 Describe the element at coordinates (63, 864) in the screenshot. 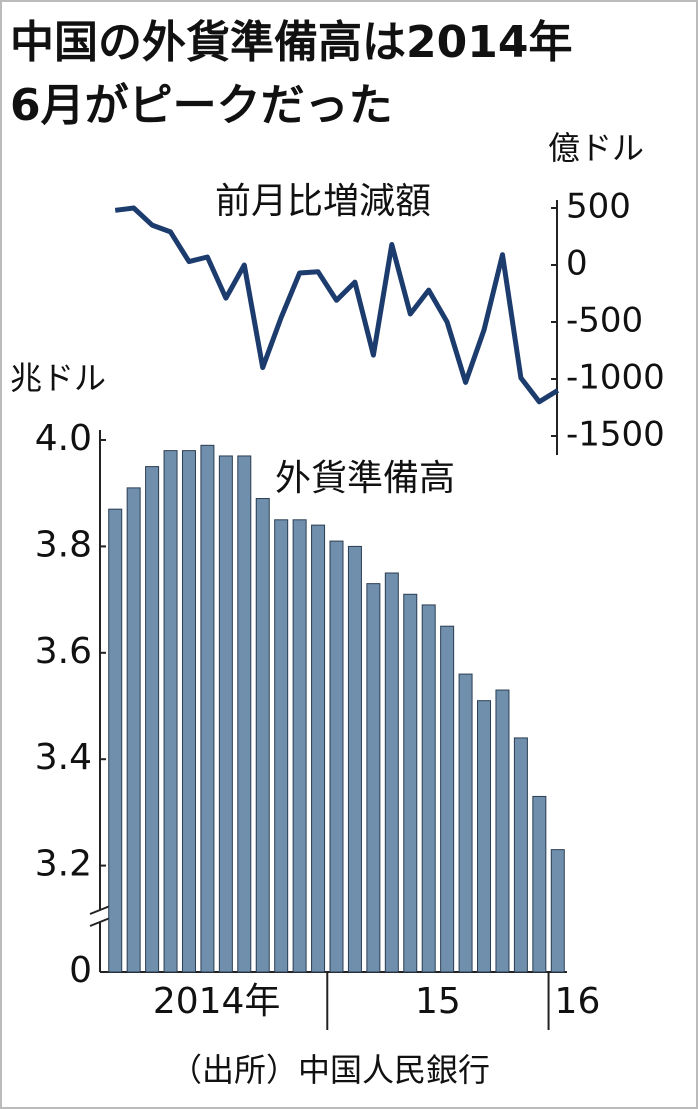

I see `y-tick-label: 3.2` at that location.